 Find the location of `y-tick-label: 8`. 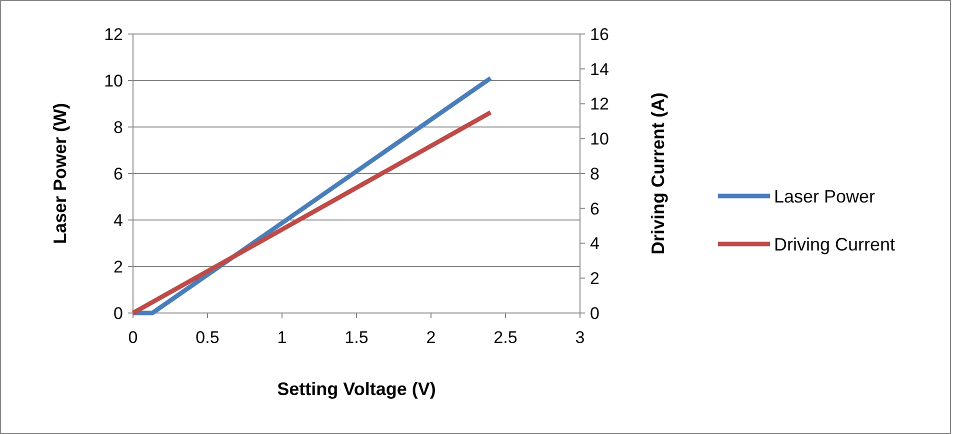

y-tick-label: 8 is located at coordinates (118, 127).